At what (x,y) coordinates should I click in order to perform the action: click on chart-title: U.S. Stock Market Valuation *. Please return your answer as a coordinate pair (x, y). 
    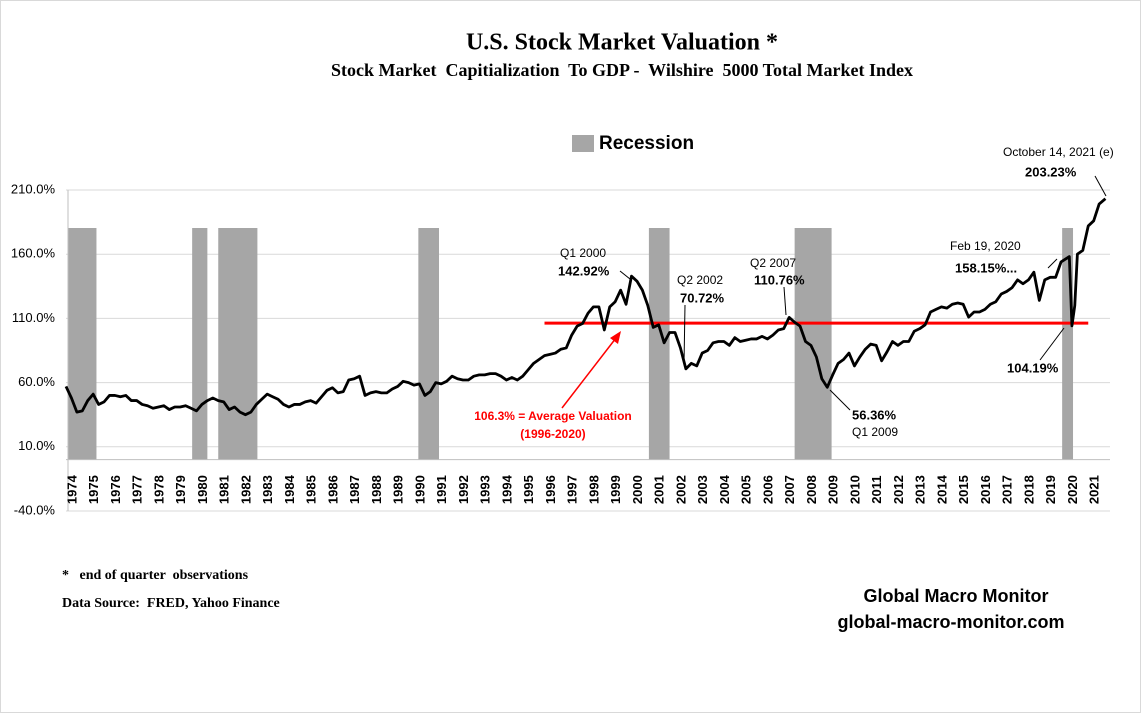
    Looking at the image, I should click on (622, 43).